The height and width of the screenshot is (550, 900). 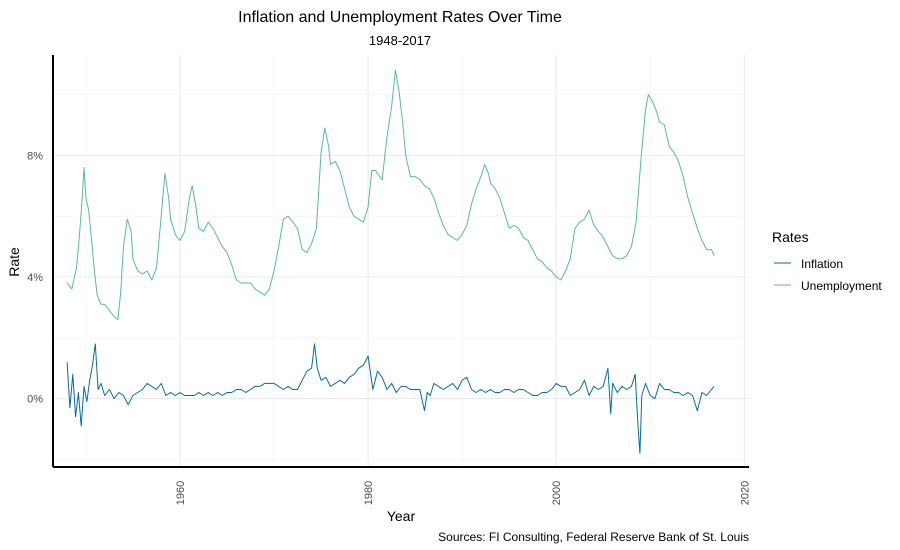 I want to click on y-axis-title: Rate, so click(x=14, y=262).